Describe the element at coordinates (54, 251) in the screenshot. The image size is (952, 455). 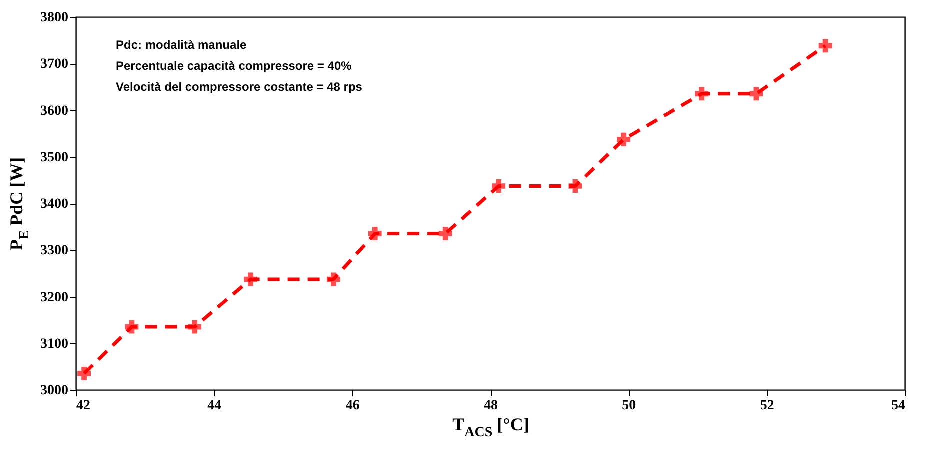
I see `y-tick-label: 3300` at that location.